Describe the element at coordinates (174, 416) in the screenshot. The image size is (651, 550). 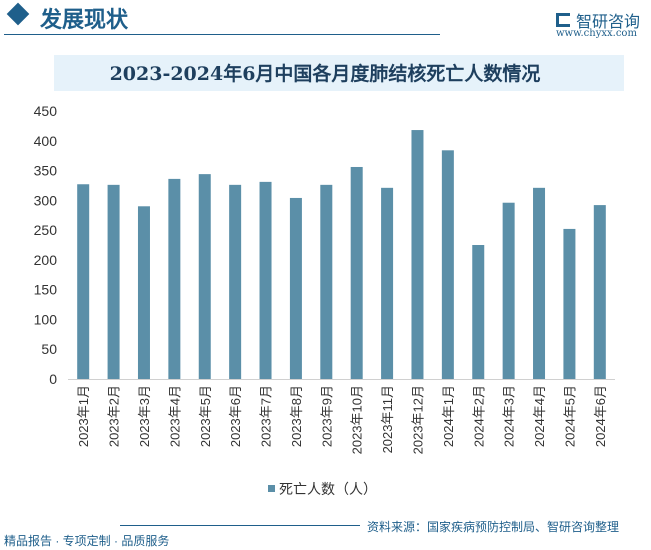
I see `x-tick-label: 2023年4月` at that location.